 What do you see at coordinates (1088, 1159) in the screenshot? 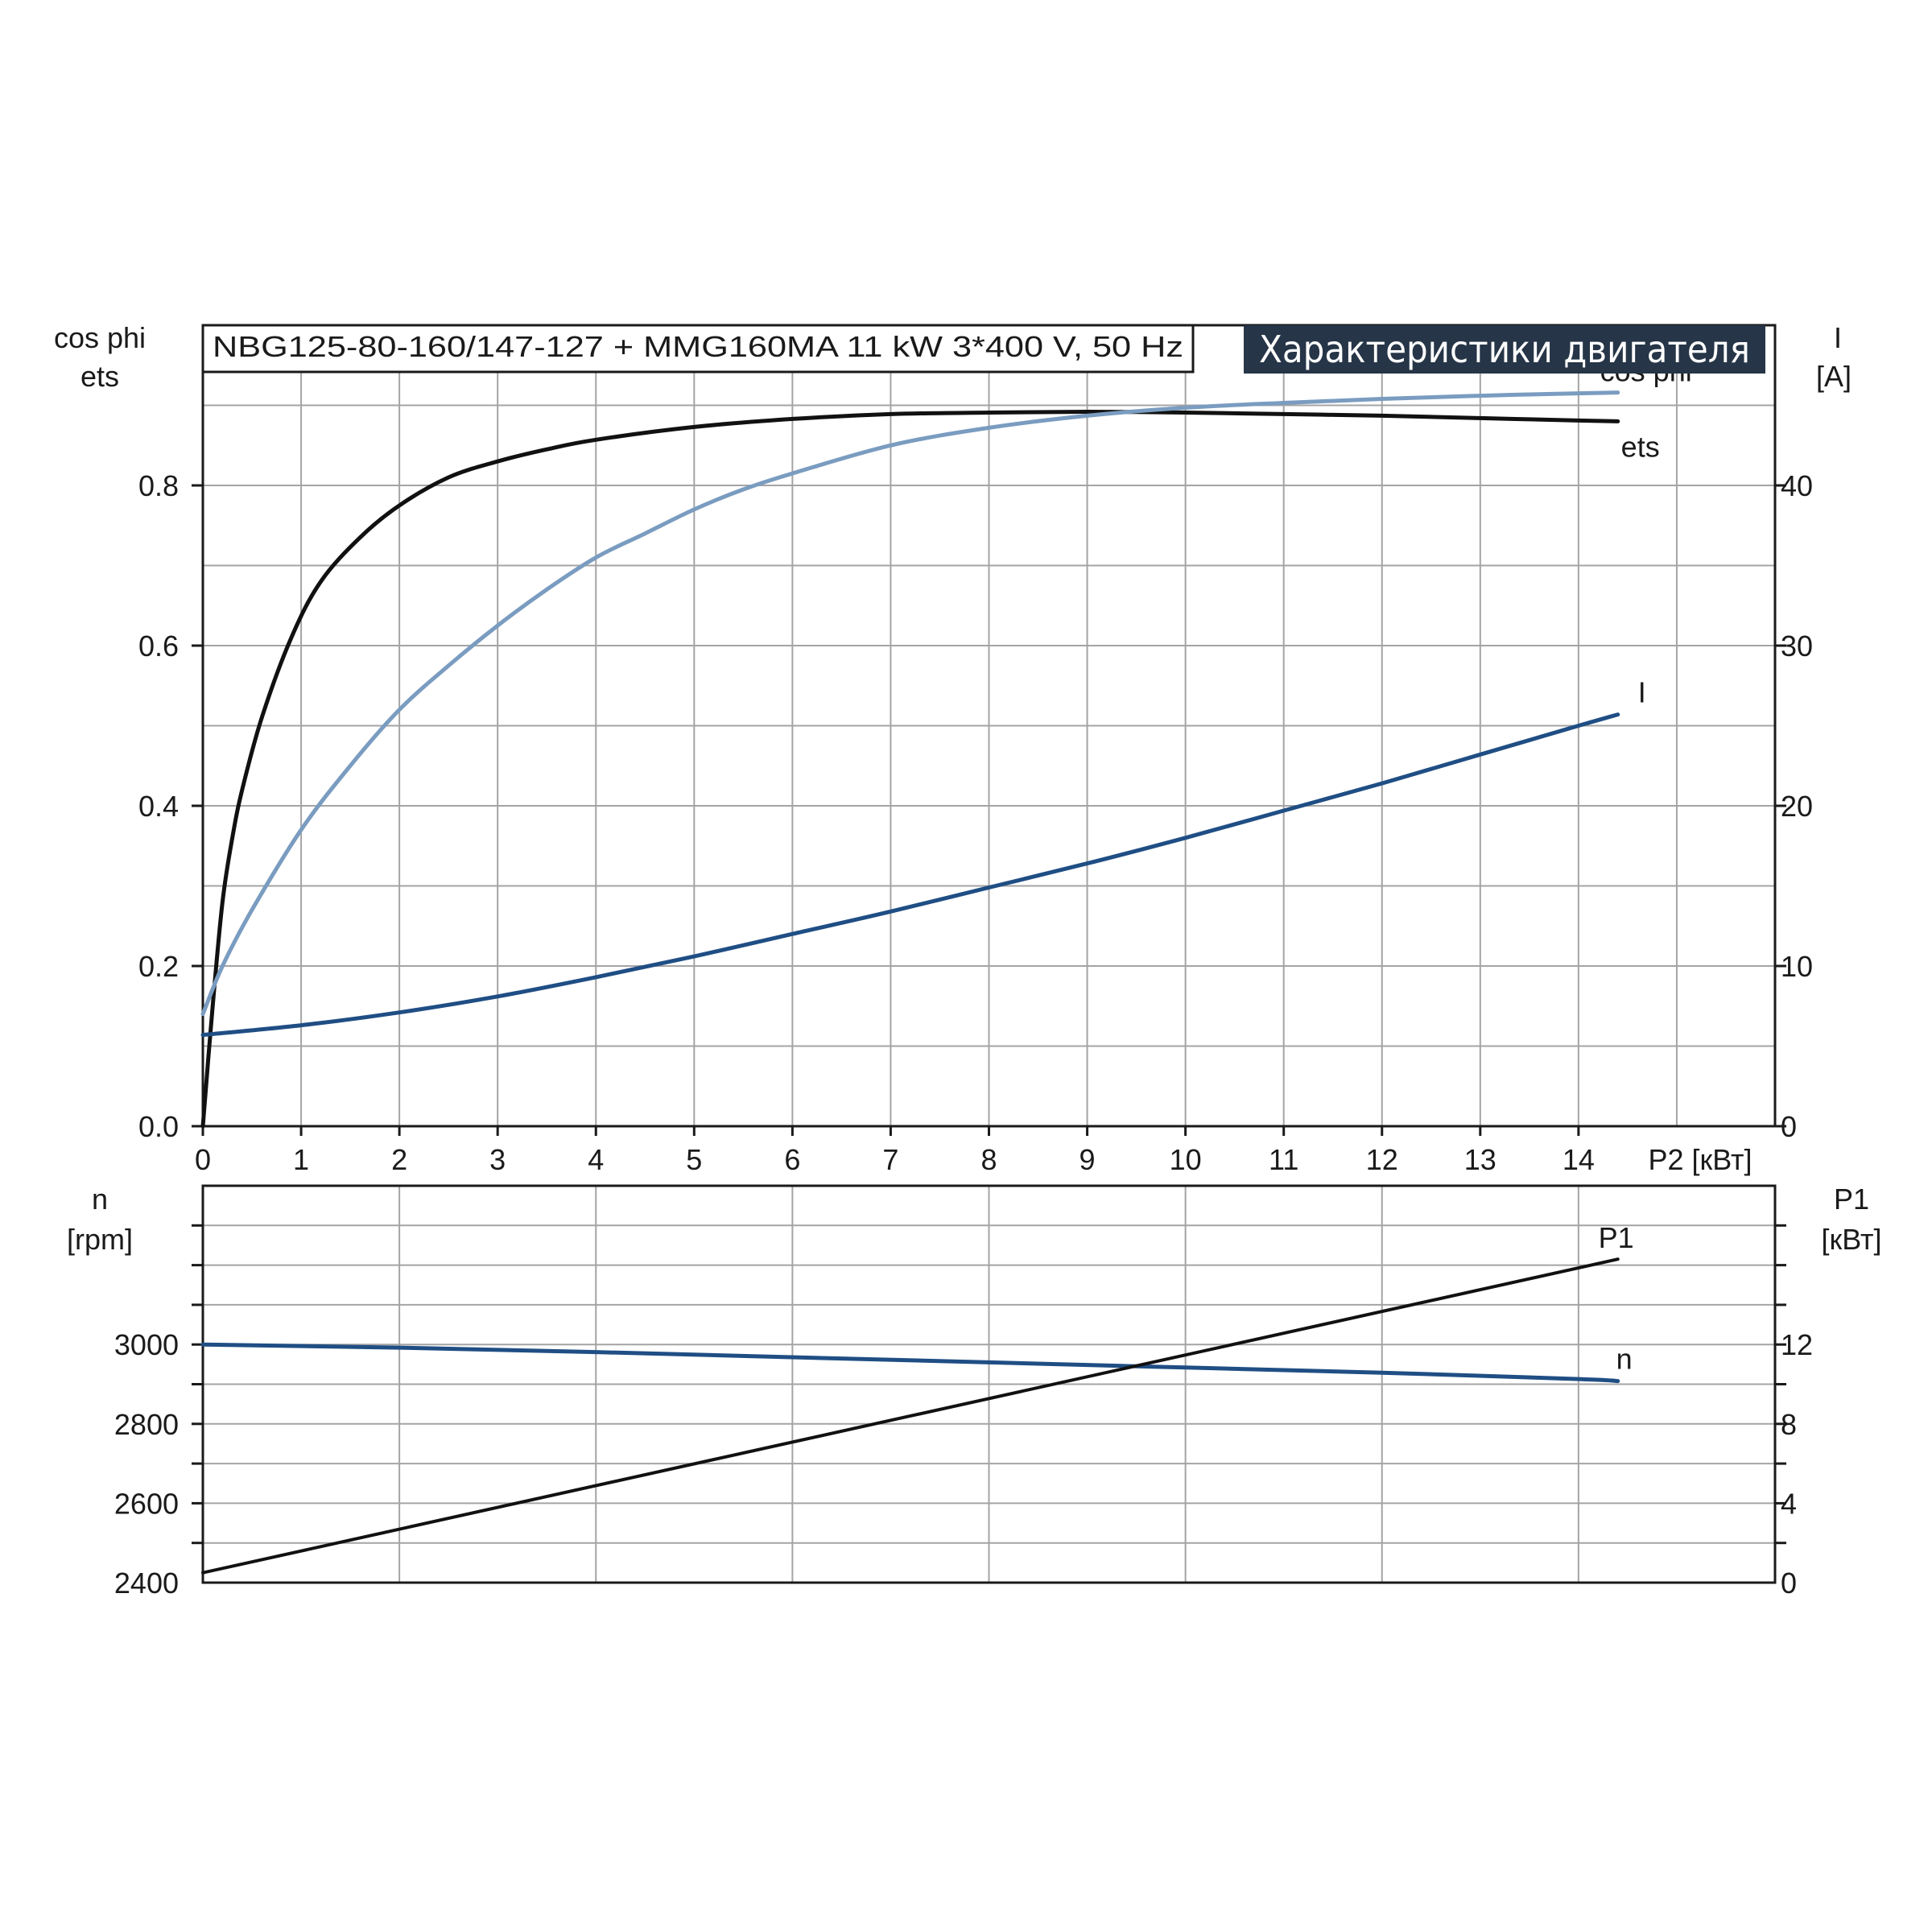
I see `x-tick-label: 9` at bounding box center [1088, 1159].